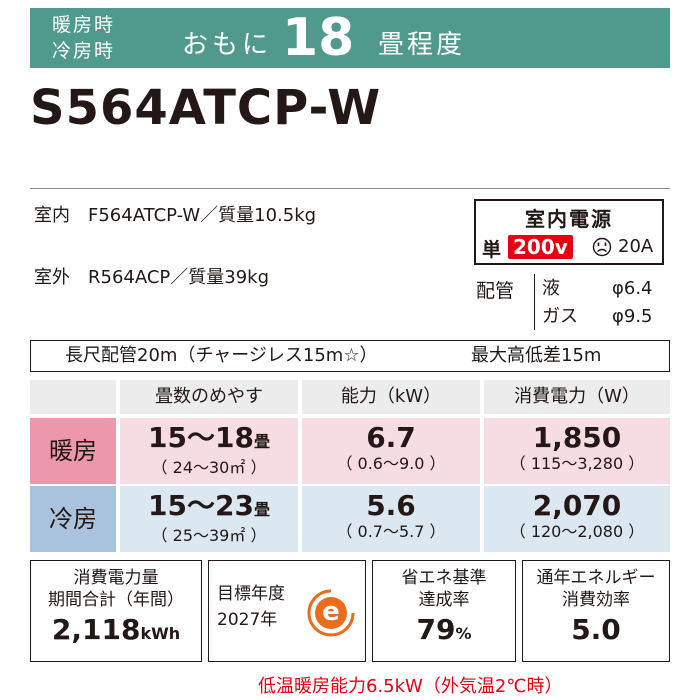 The width and height of the screenshot is (700, 700). What do you see at coordinates (577, 463) in the screenshot?
I see `heating-power-range: （ 115～3,280 ）` at bounding box center [577, 463].